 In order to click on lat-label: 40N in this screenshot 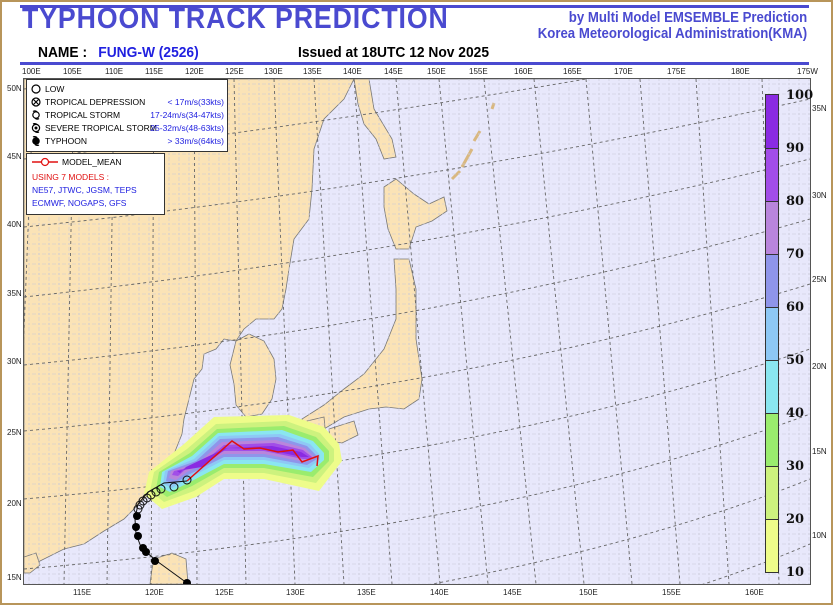, I will do `click(14, 224)`.